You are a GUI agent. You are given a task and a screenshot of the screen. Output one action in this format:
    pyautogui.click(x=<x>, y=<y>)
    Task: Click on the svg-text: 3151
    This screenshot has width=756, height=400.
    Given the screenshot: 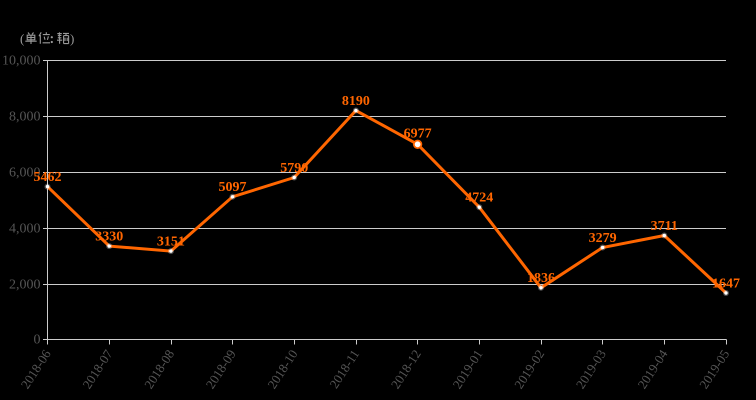 What is the action you would take?
    pyautogui.click(x=171, y=242)
    